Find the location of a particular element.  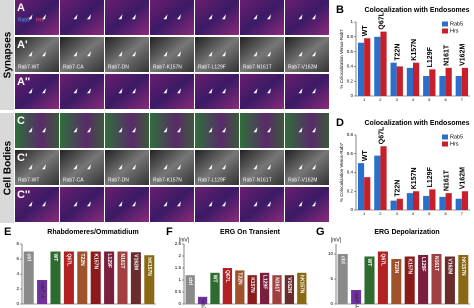

column-label: Rab7-N161T is located at coordinates (257, 67).